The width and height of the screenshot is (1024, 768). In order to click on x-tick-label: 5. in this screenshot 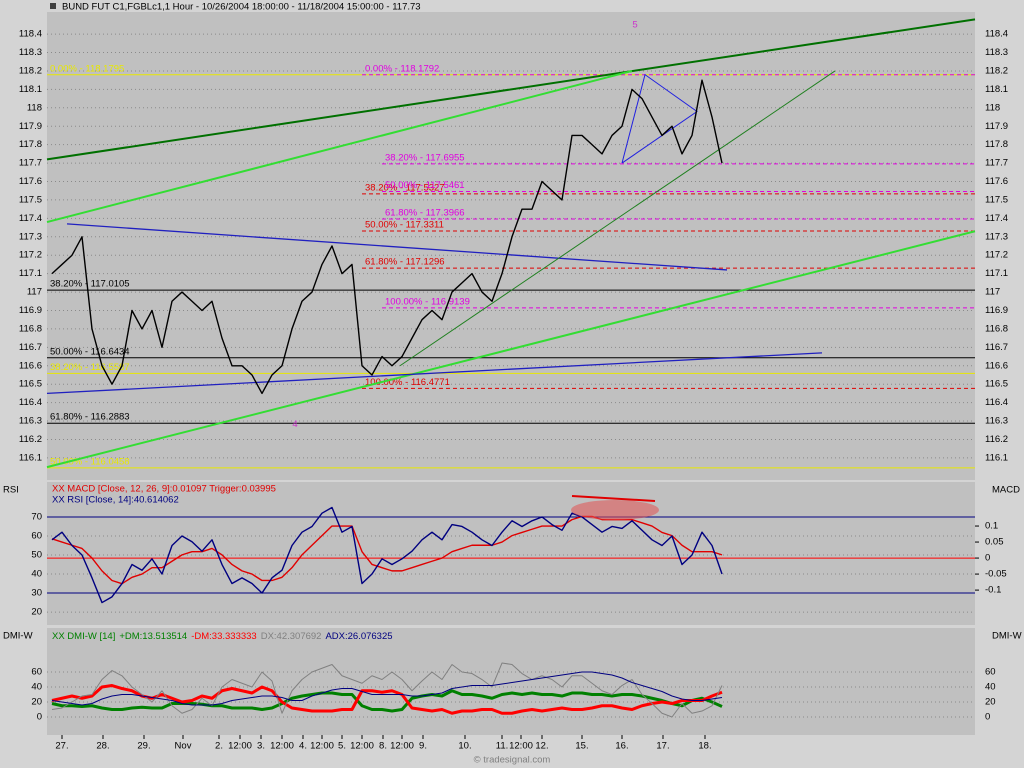, I will do `click(342, 746)`.